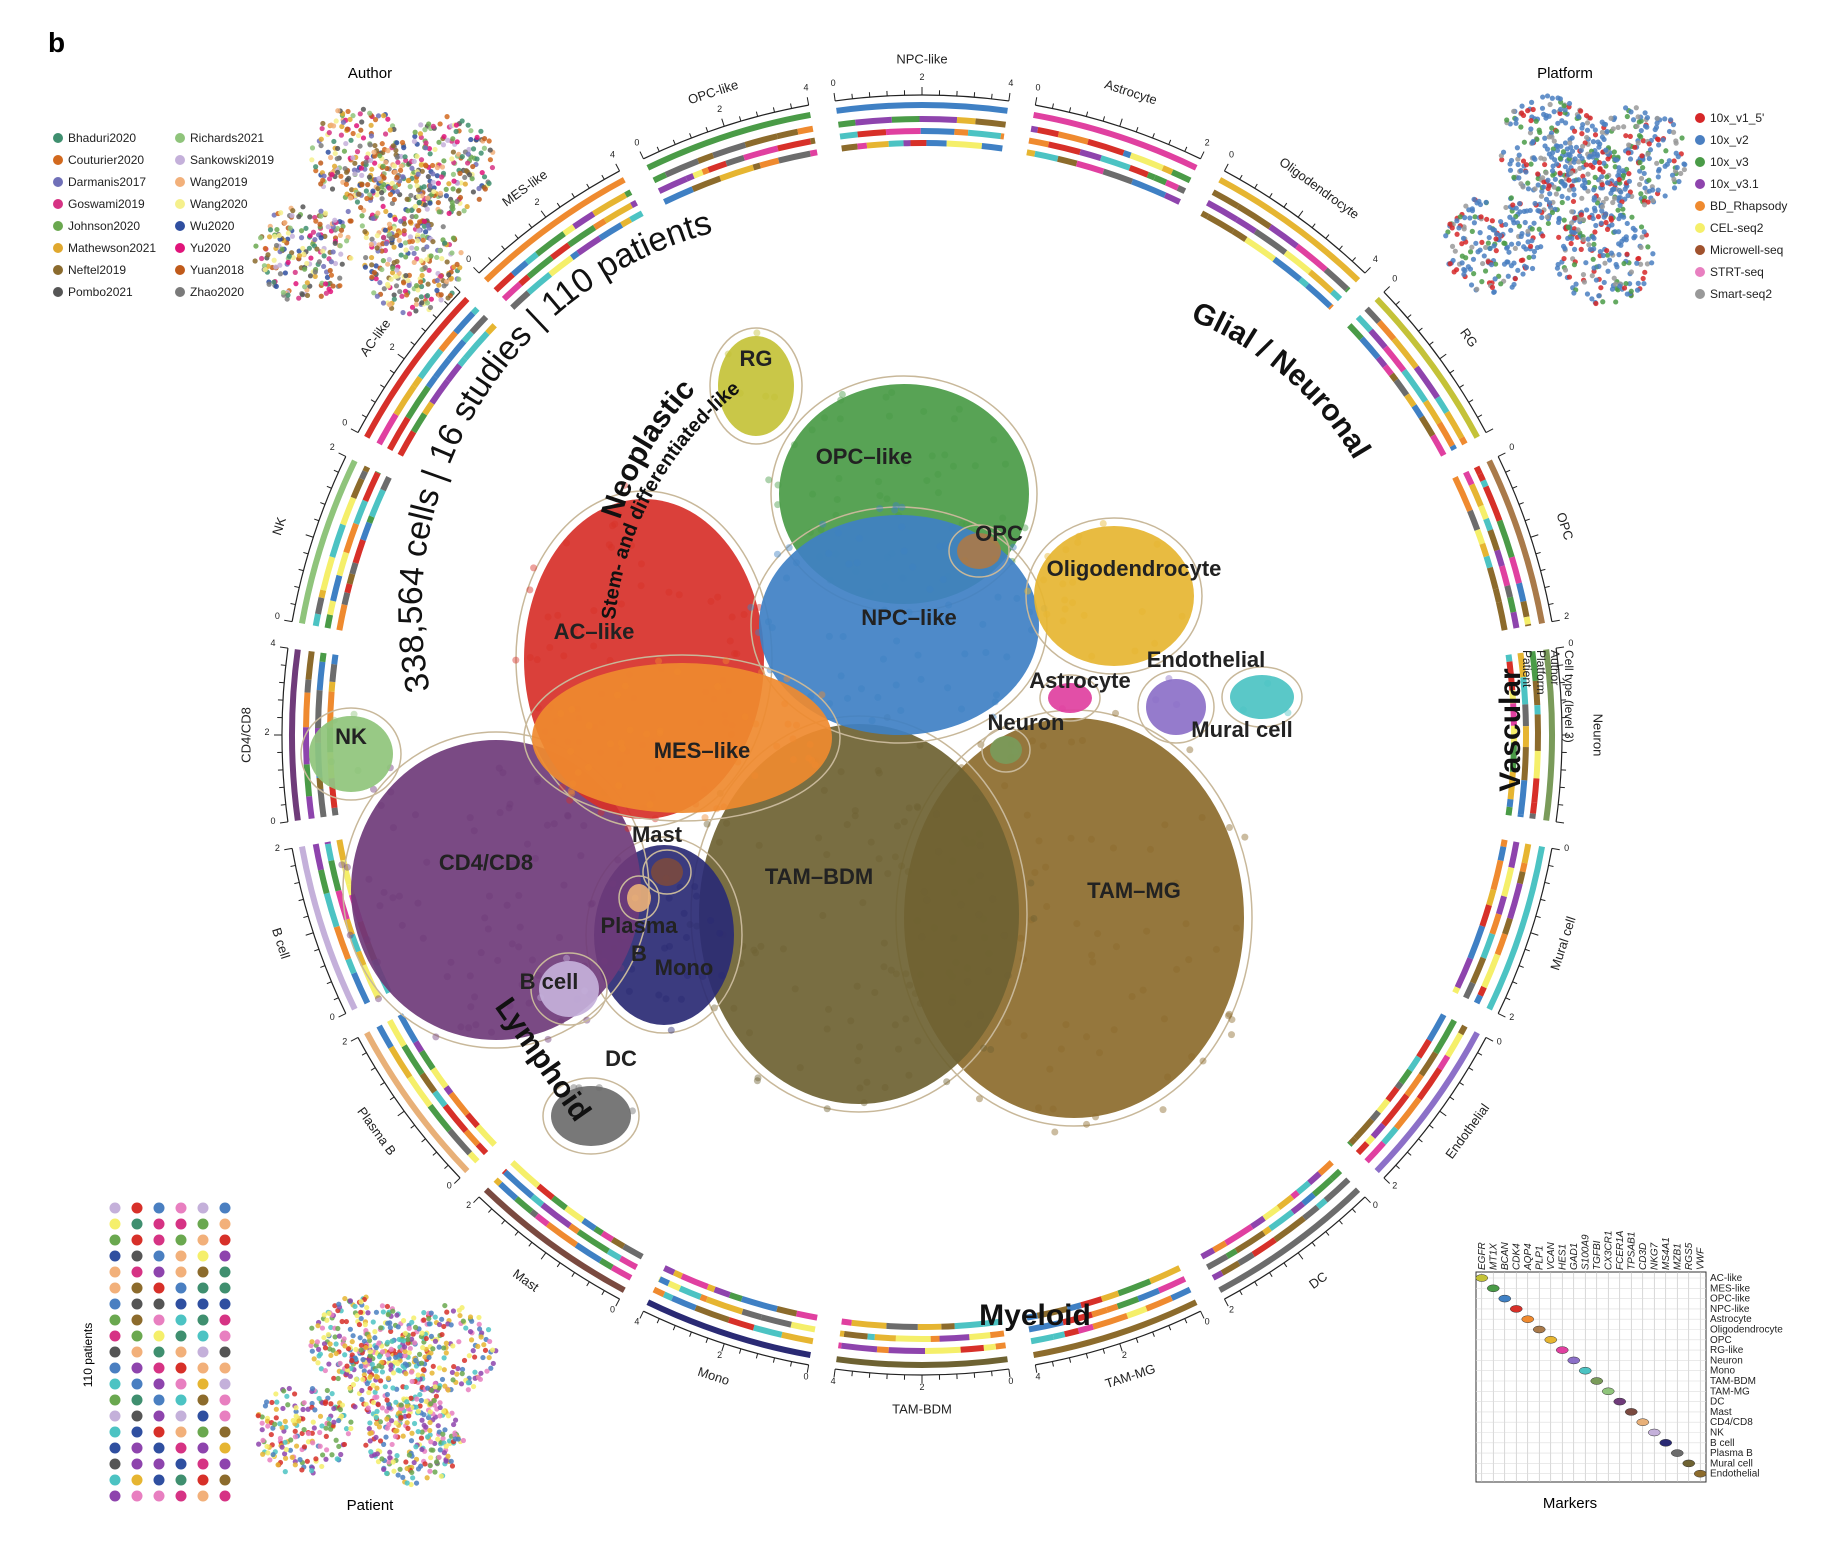  Describe the element at coordinates (217, 292) in the screenshot. I see `legend-item: Zhao2020` at that location.